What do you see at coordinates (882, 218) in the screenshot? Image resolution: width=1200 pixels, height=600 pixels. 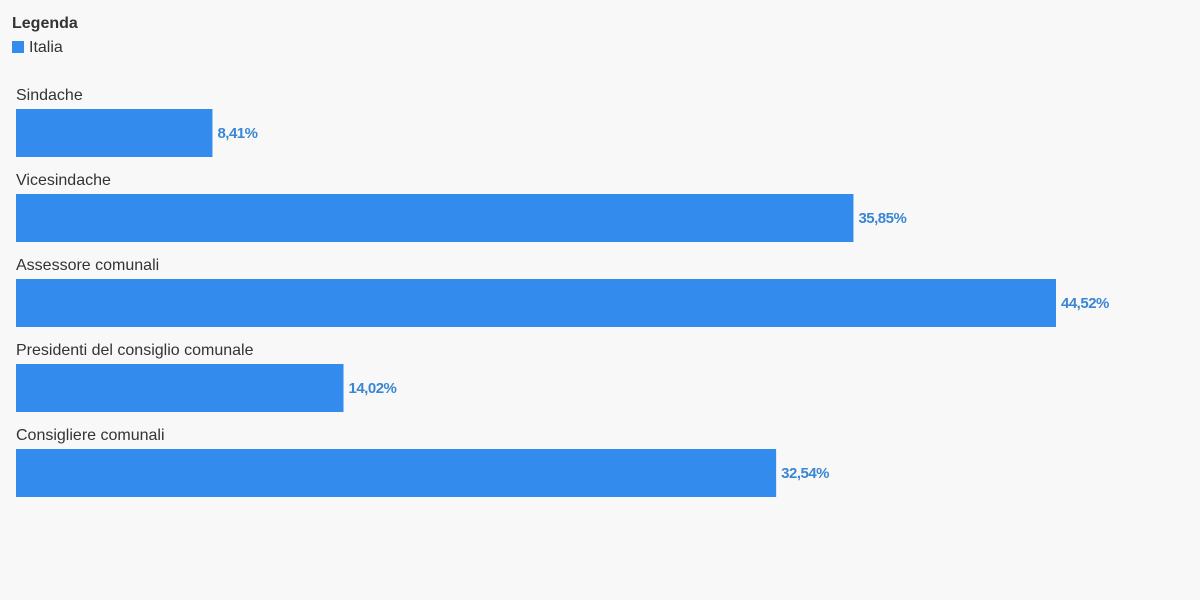 I see `value-label: 35,85%` at bounding box center [882, 218].